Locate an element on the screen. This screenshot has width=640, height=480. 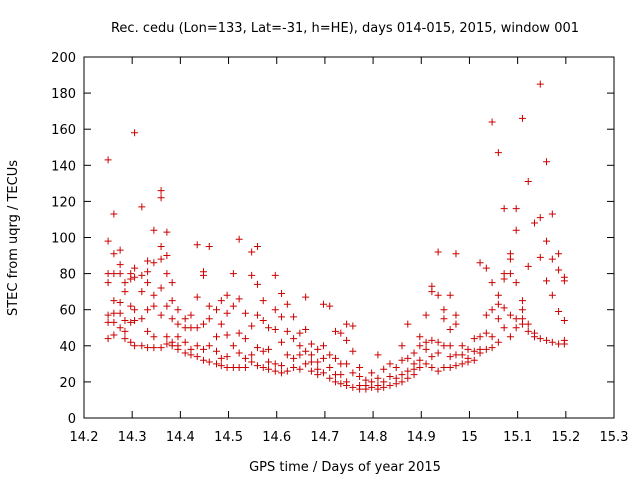
y-tick-label: 120 is located at coordinates (63, 202).